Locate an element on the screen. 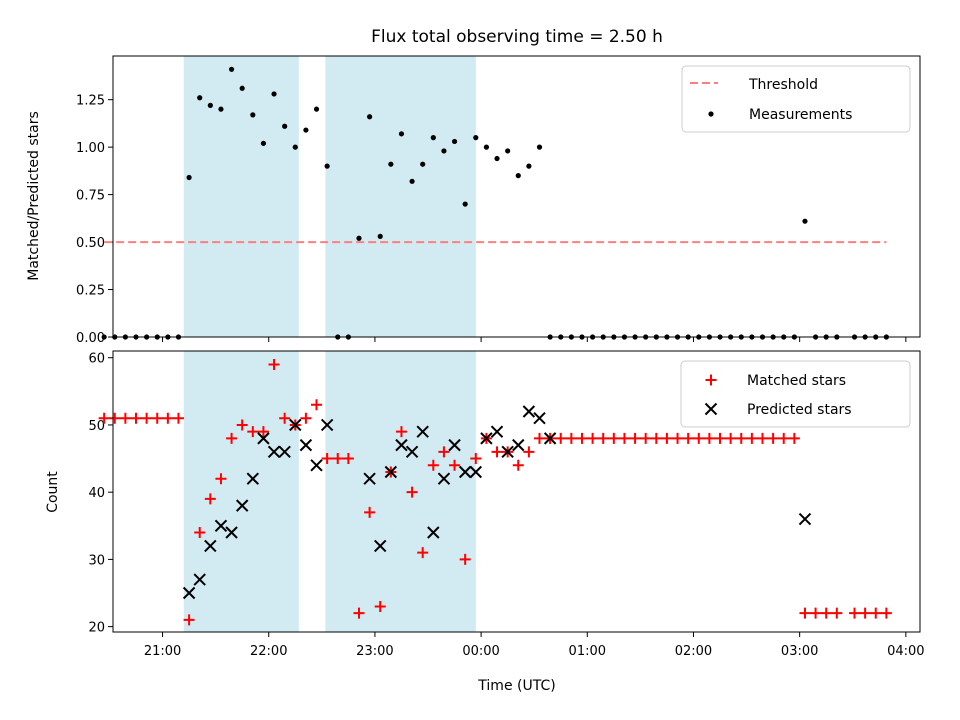 The height and width of the screenshot is (720, 960). x-axis-label: Time (UTC) is located at coordinates (516, 686).